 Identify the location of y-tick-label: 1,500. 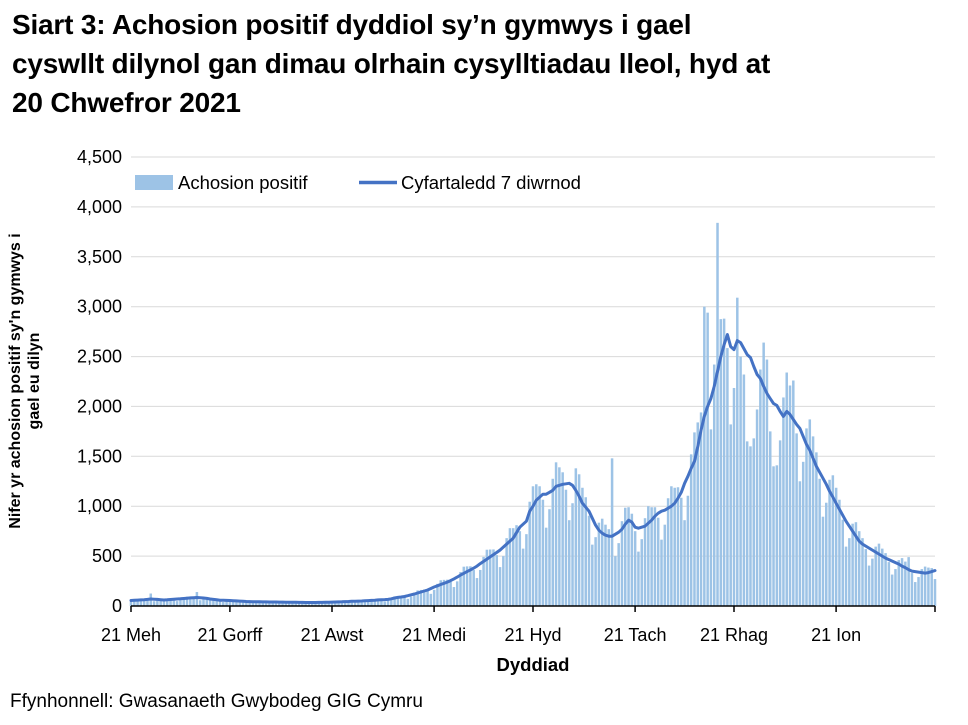
(99, 456).